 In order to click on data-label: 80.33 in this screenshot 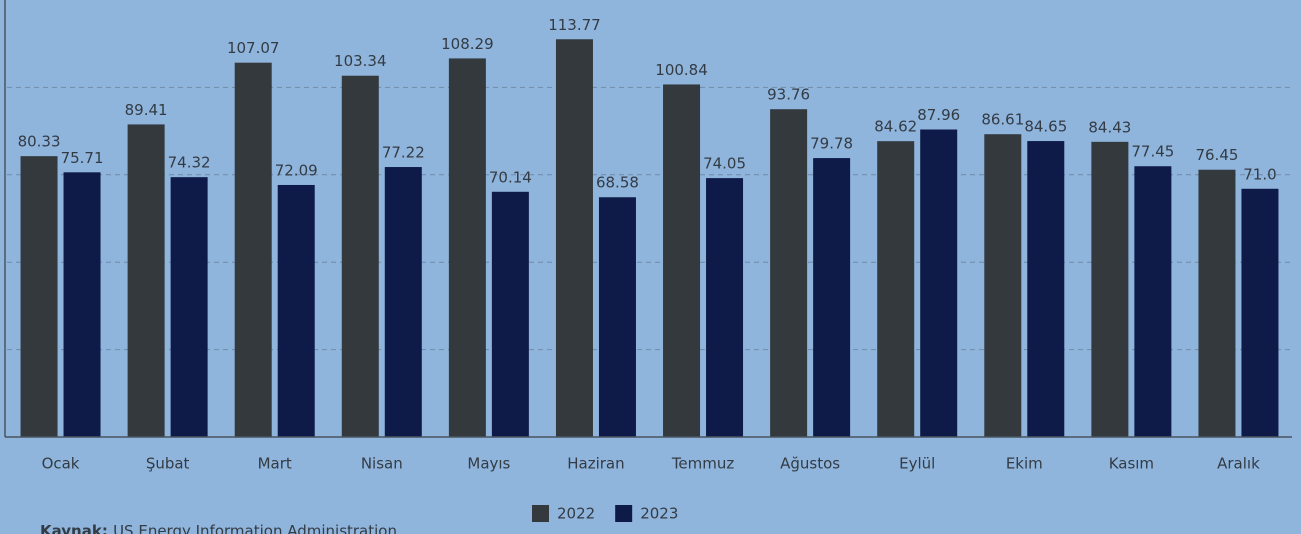, I will do `click(39, 142)`.